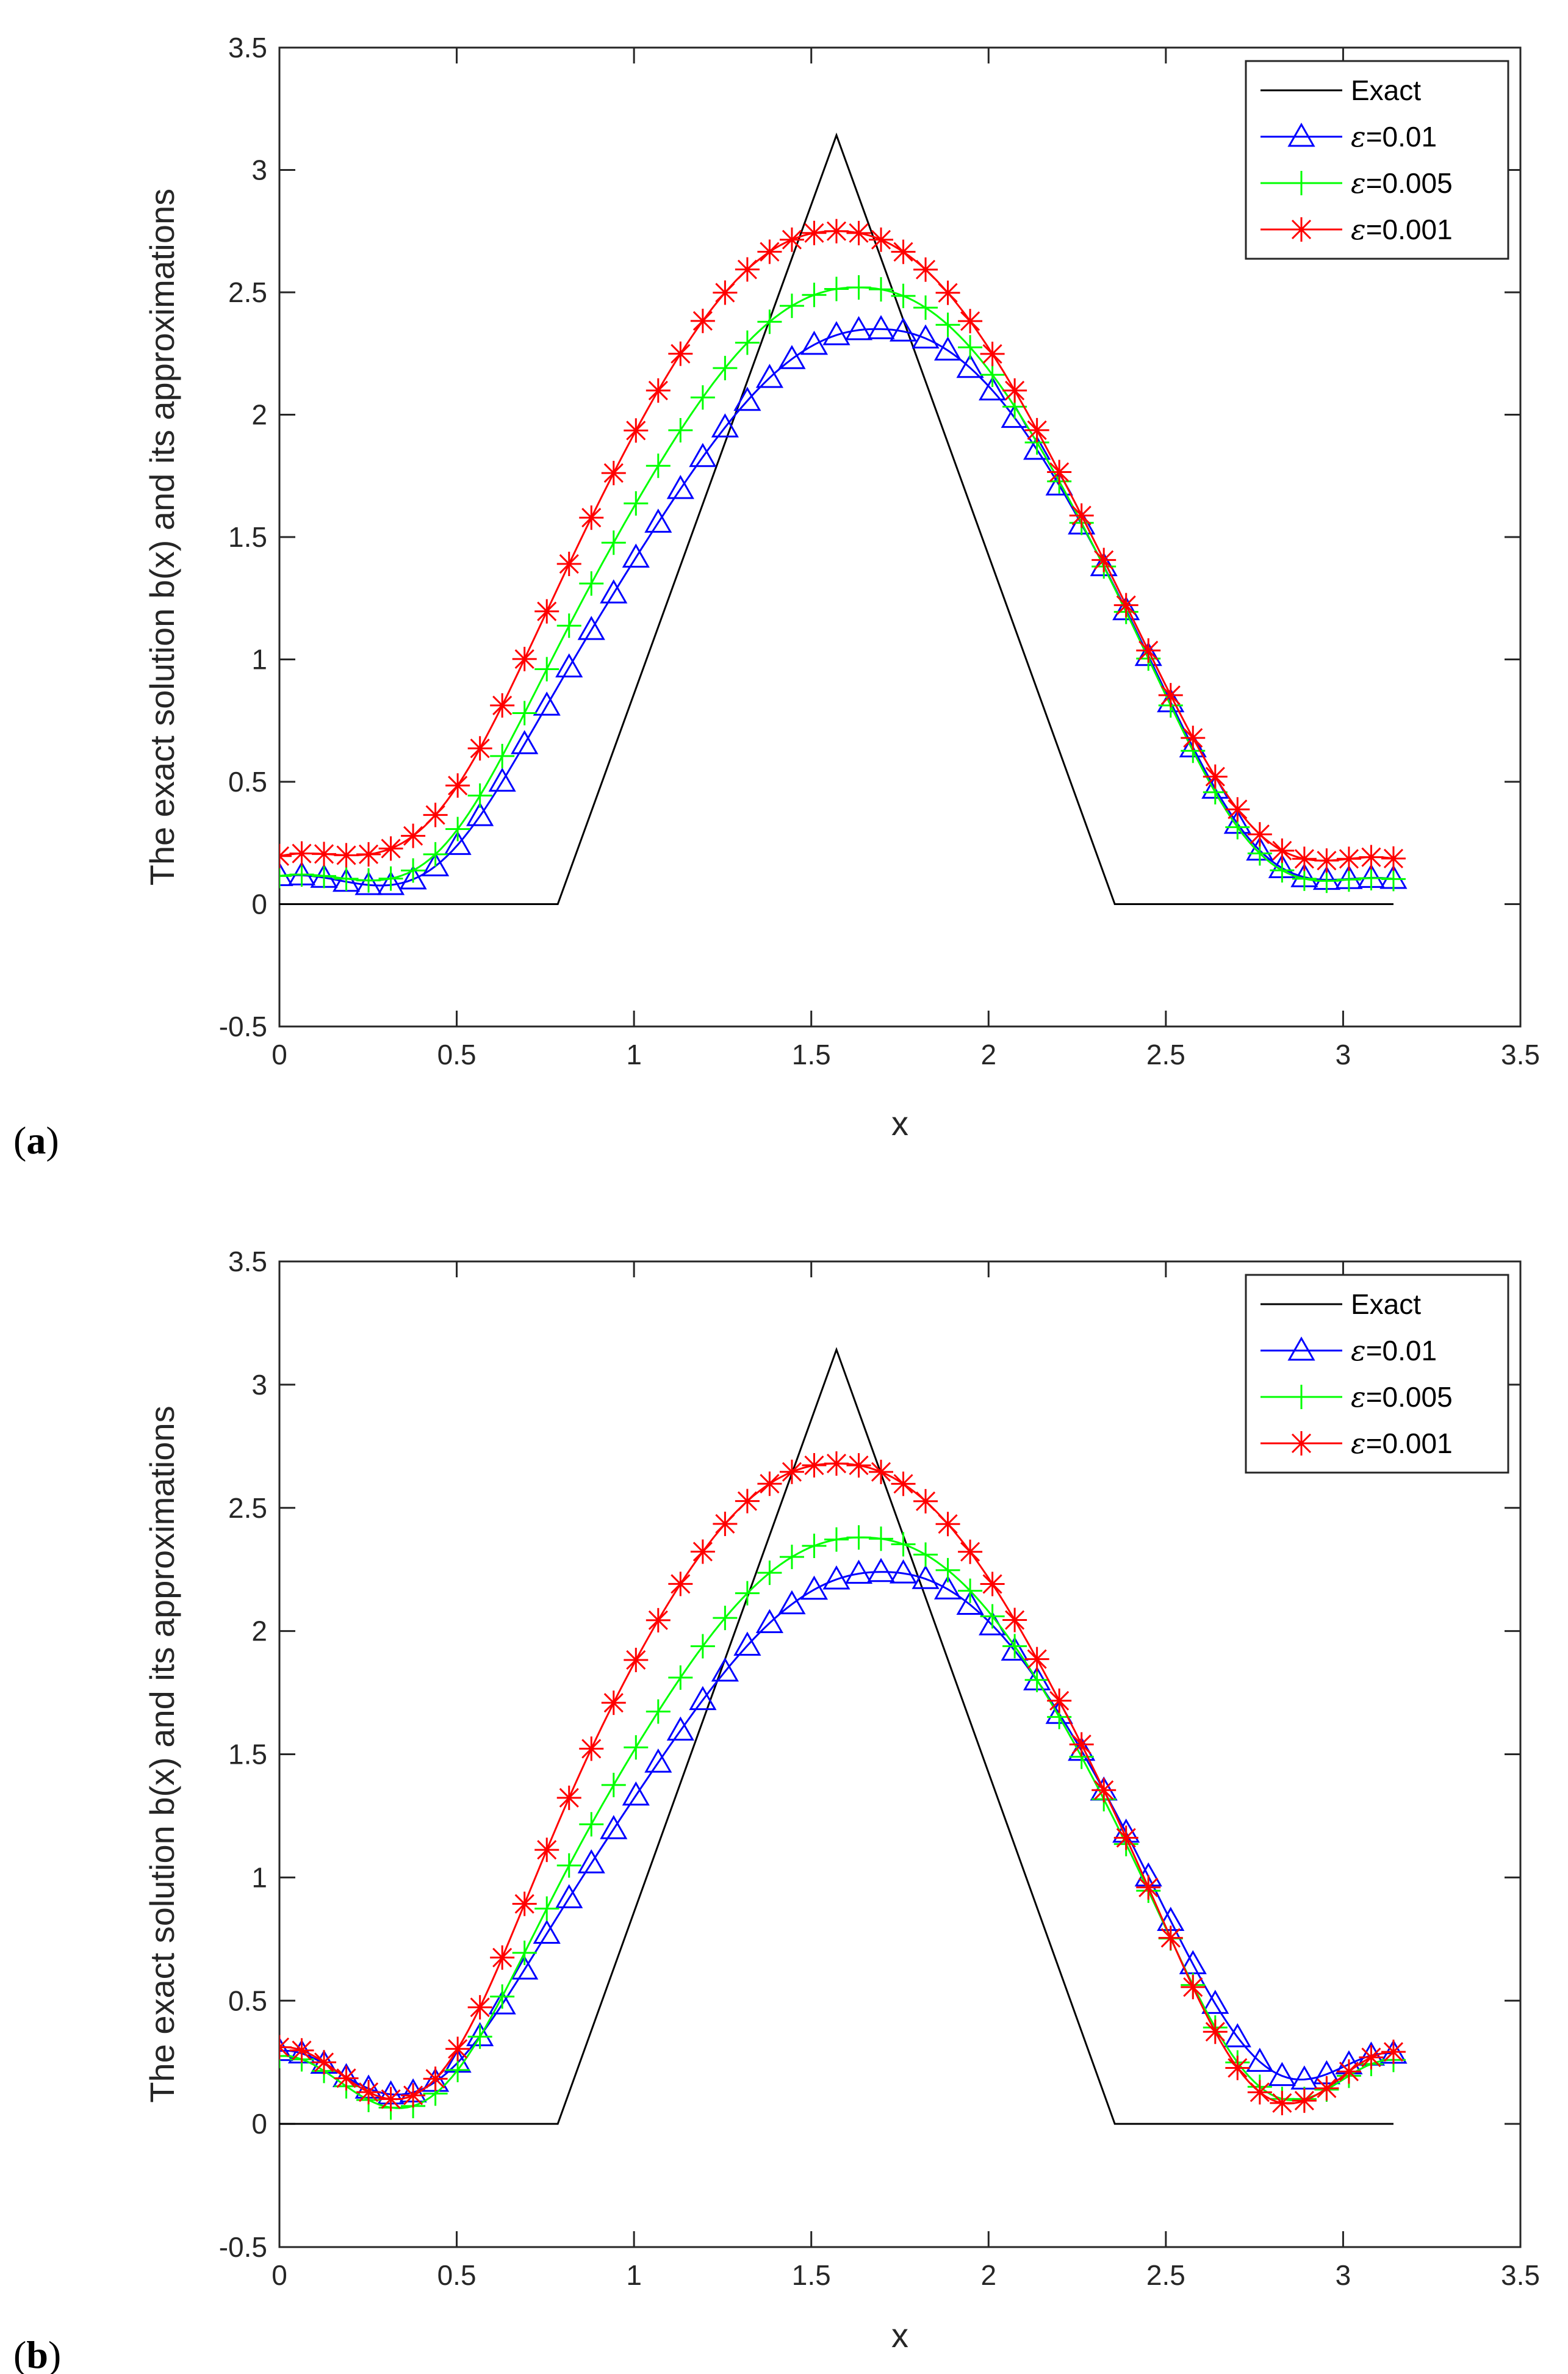 Image resolution: width=1568 pixels, height=2374 pixels. Describe the element at coordinates (259, 415) in the screenshot. I see `y-tick-label: 2` at that location.